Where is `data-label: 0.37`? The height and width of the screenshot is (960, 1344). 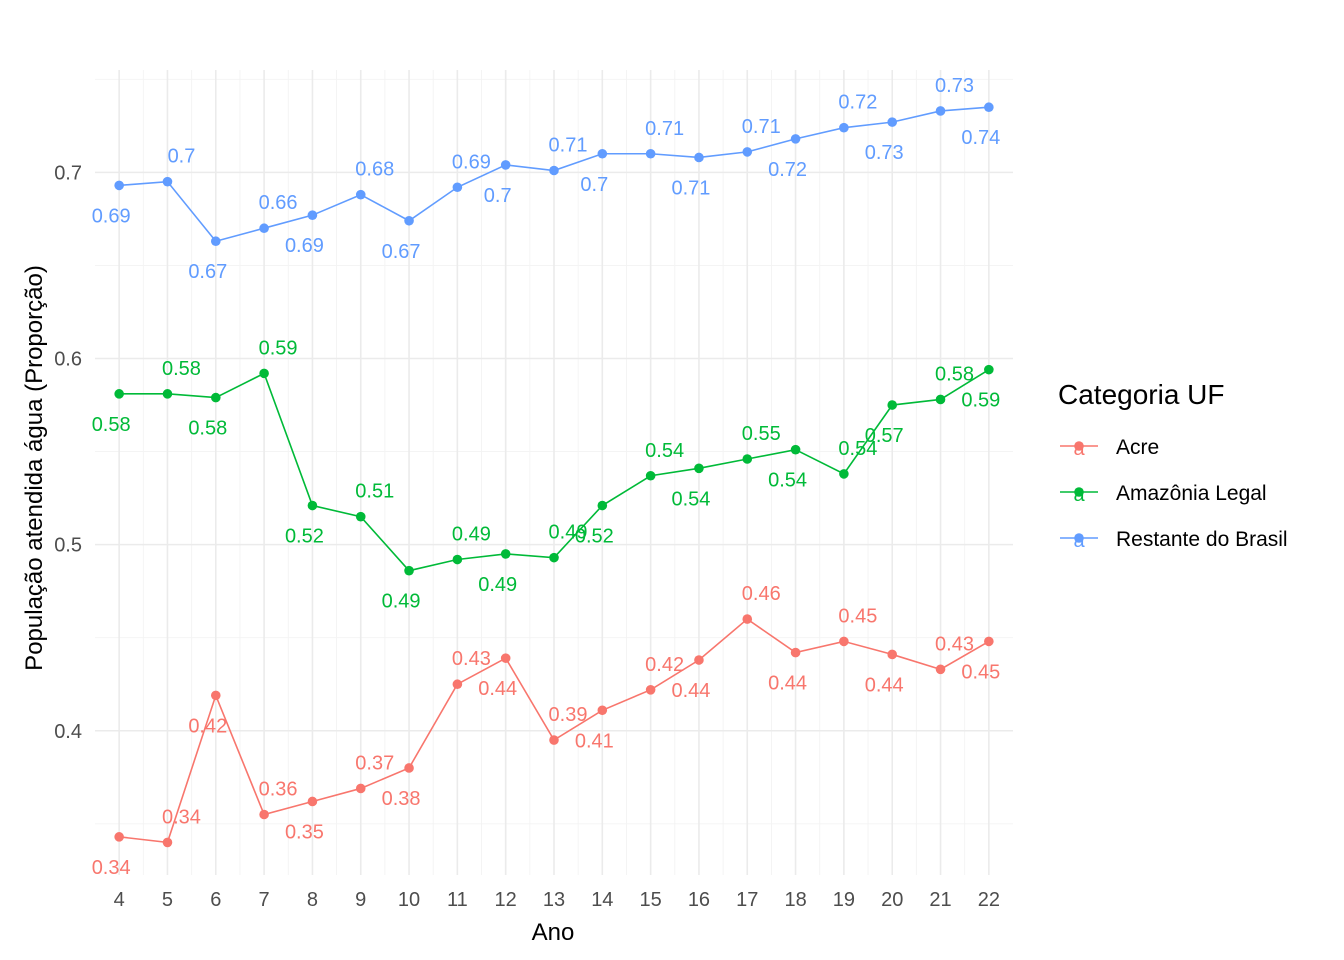 data-label: 0.37 is located at coordinates (374, 763).